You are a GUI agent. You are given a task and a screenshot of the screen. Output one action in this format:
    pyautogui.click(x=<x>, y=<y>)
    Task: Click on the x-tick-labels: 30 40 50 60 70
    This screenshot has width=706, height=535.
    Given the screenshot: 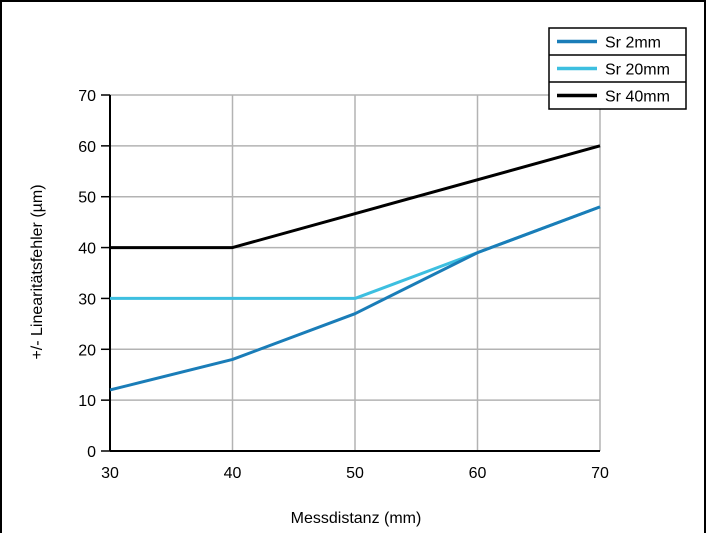 What is the action you would take?
    pyautogui.click(x=355, y=473)
    